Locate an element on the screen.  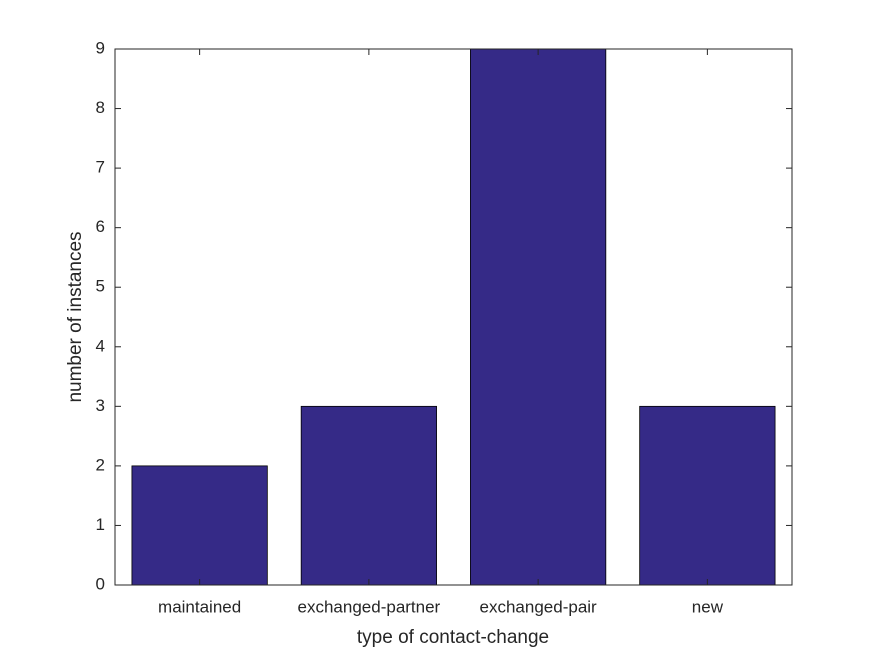
x-tick-label: maintained is located at coordinates (199, 606).